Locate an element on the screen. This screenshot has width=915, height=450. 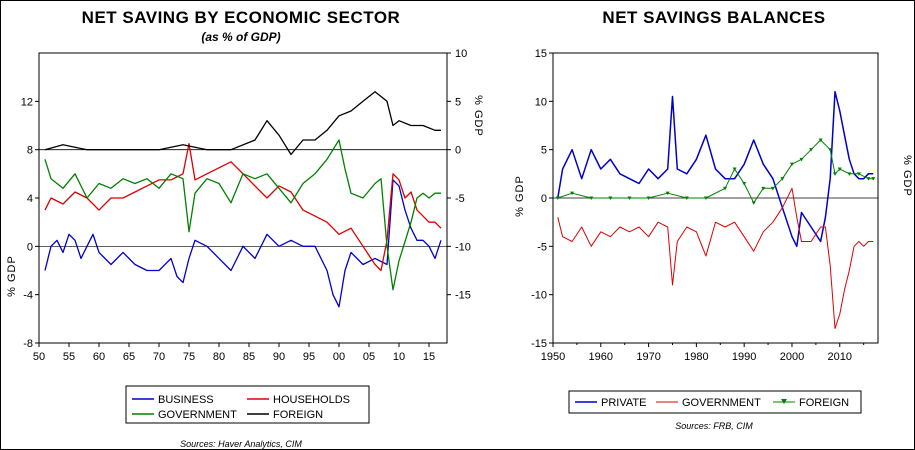
right-legend: PRIVATE GOVERNMENT FOREIGN is located at coordinates (715, 402).